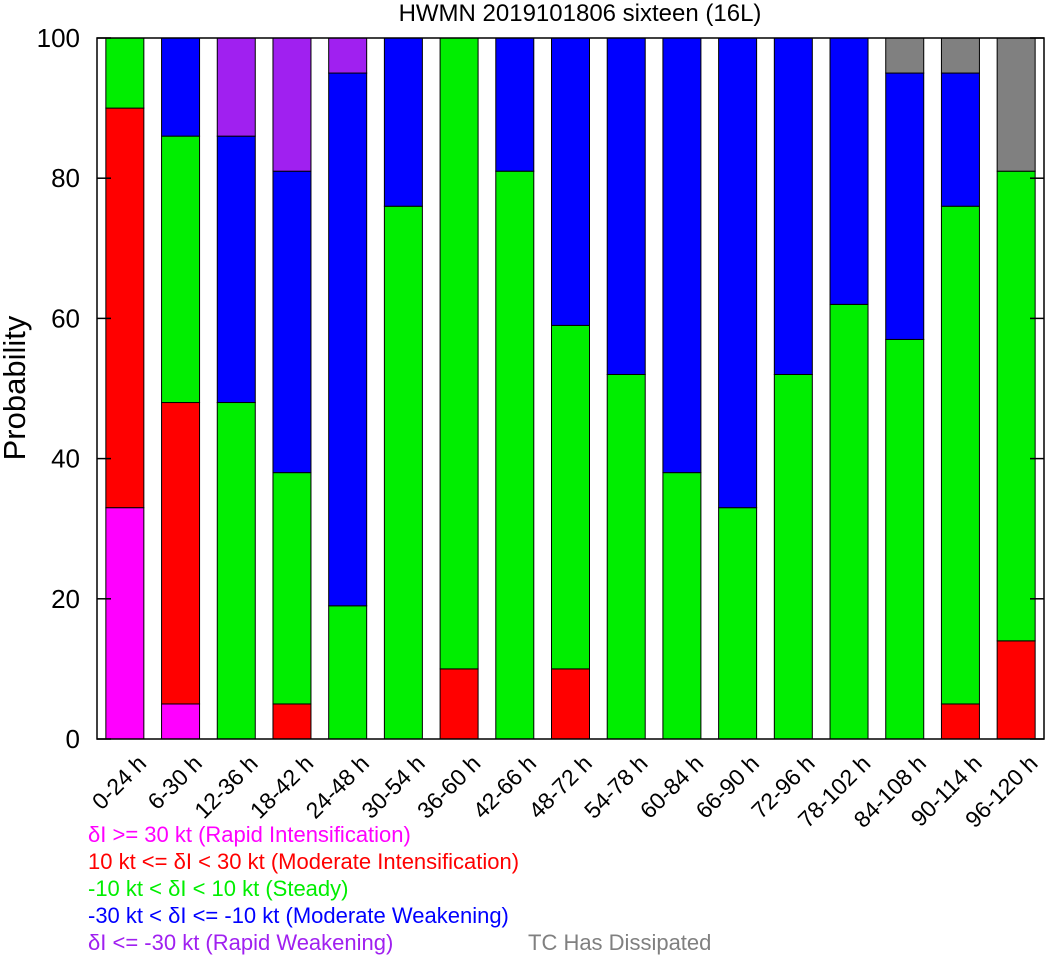  I want to click on legend-entry-4: δI <= -30 kt (Rapid Weakening), so click(241, 942).